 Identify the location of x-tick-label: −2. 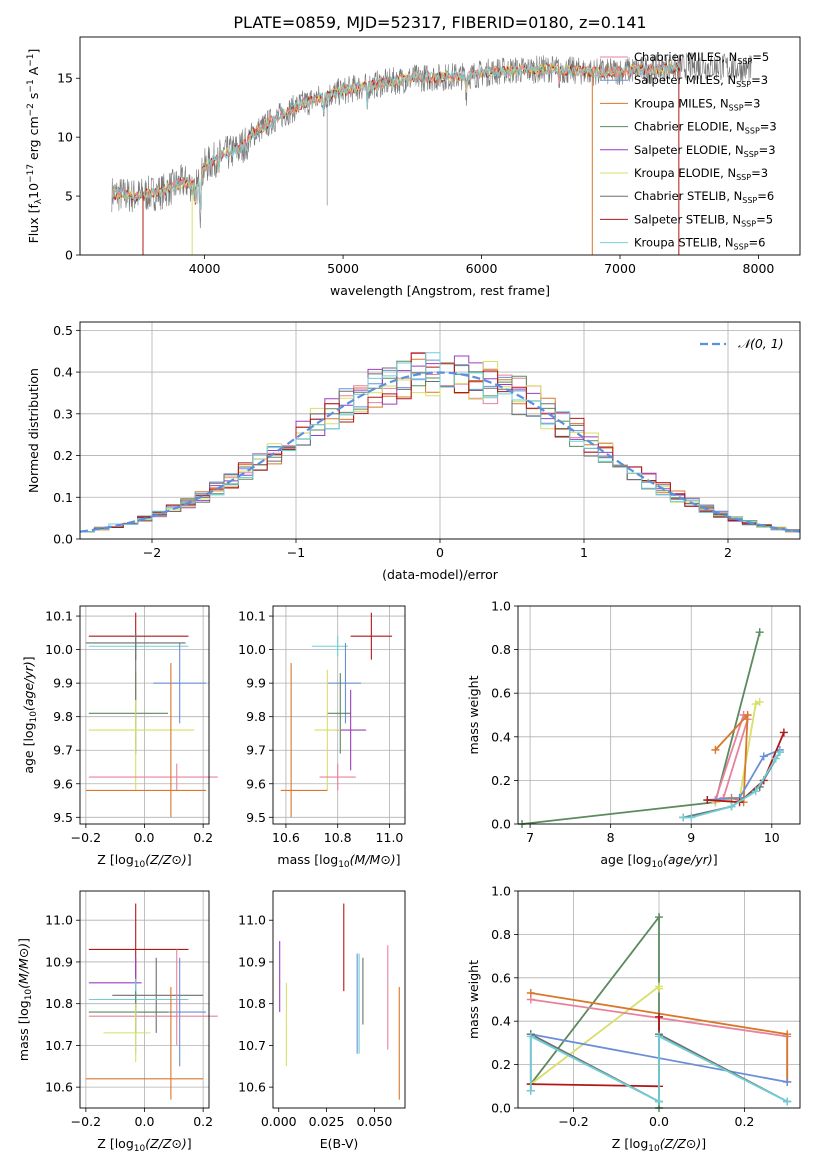
(152, 552).